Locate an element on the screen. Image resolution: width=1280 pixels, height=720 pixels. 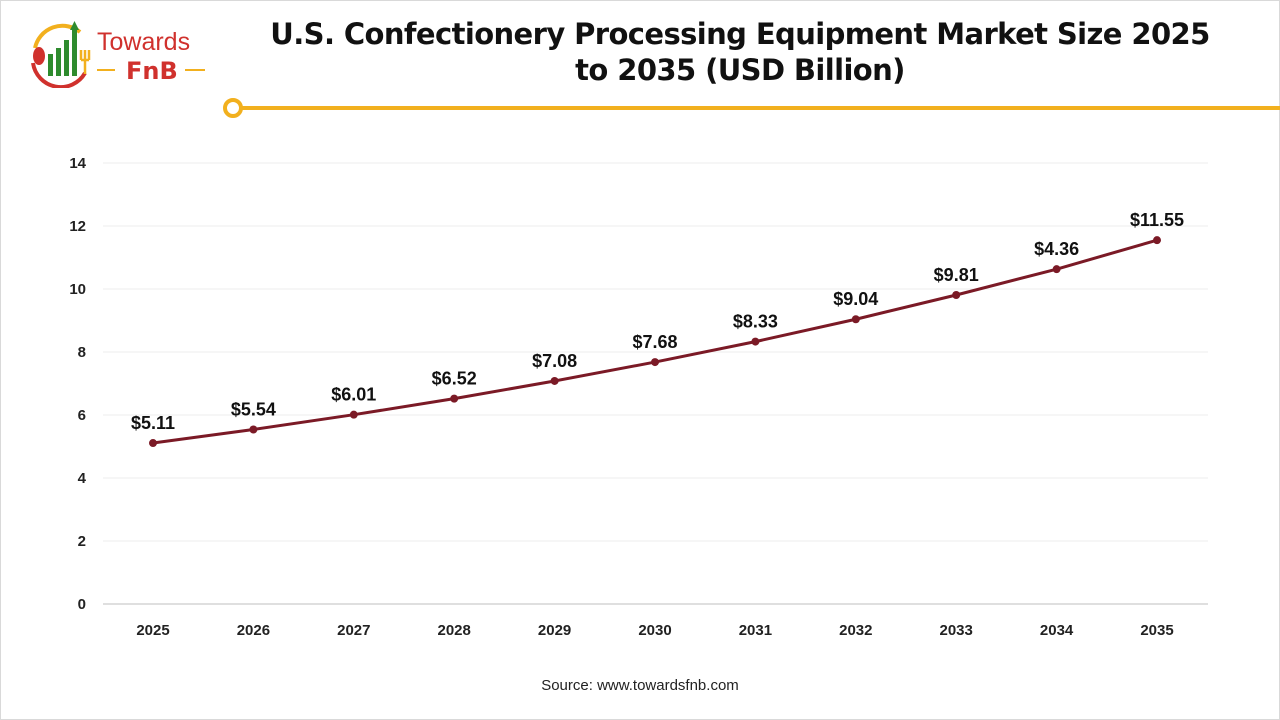
svg-text: Towards is located at coordinates (143, 42).